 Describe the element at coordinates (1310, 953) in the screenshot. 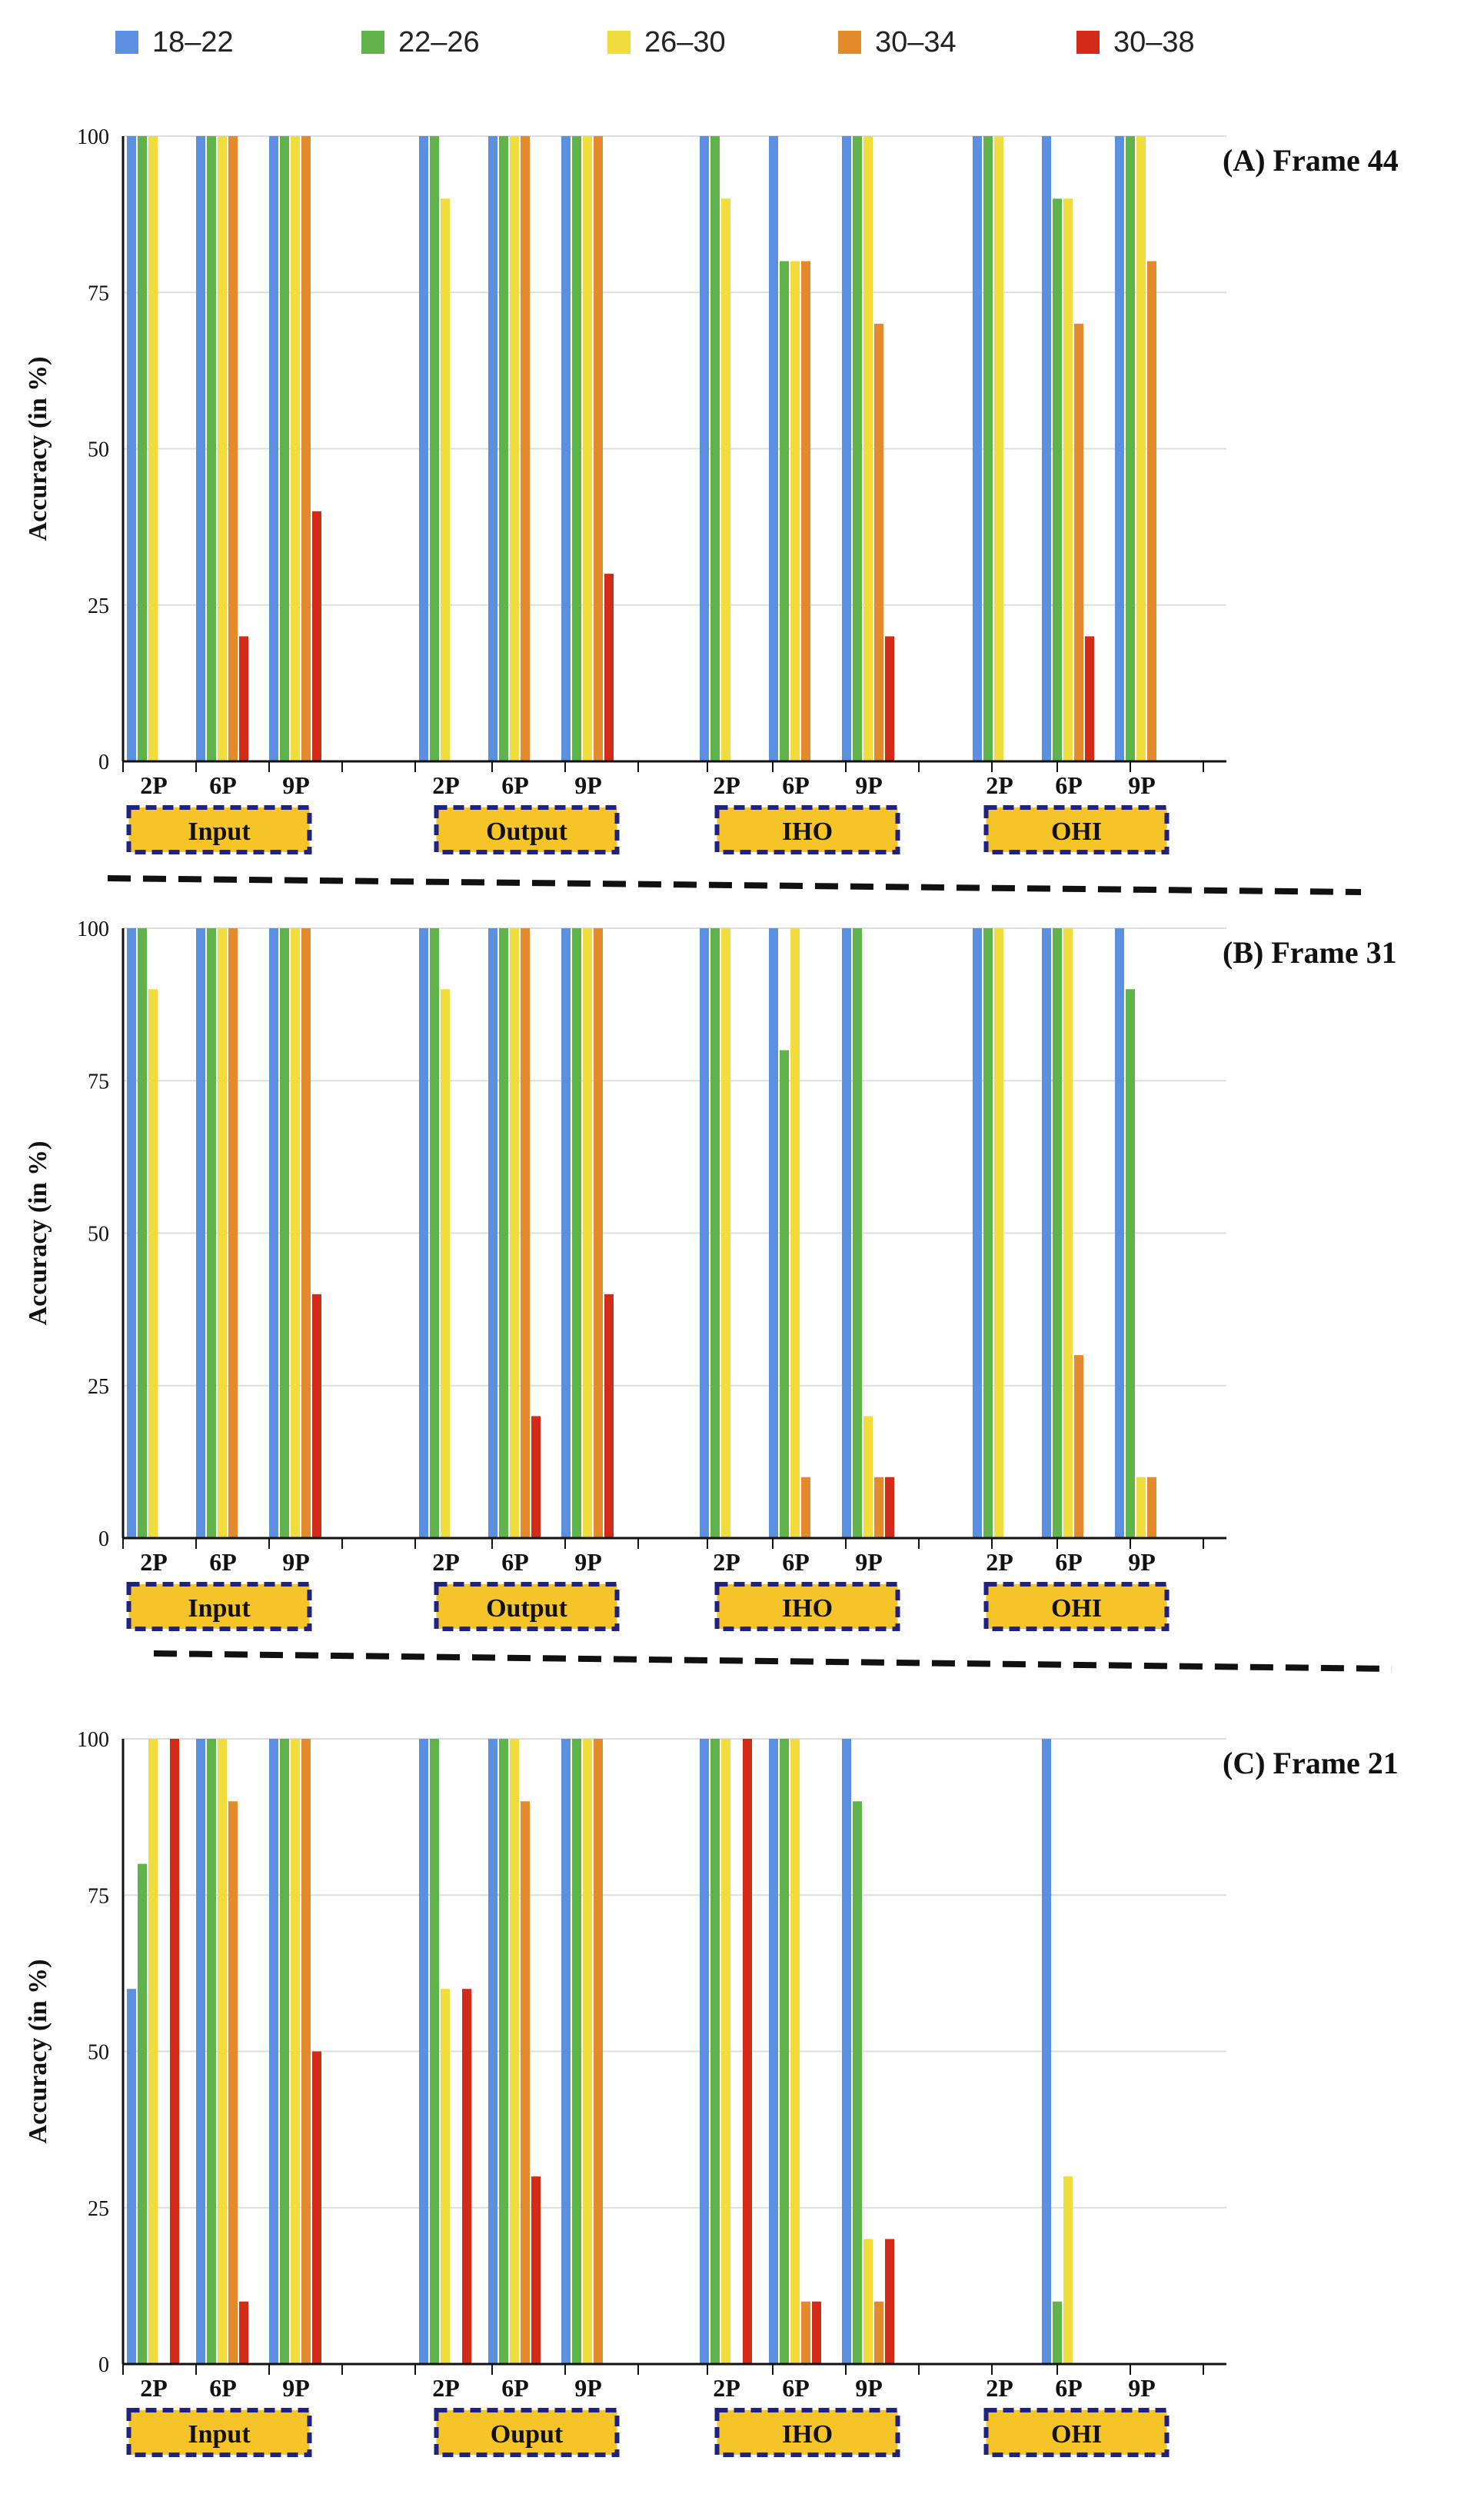

I see `chart-title: (B) Frame 31` at that location.